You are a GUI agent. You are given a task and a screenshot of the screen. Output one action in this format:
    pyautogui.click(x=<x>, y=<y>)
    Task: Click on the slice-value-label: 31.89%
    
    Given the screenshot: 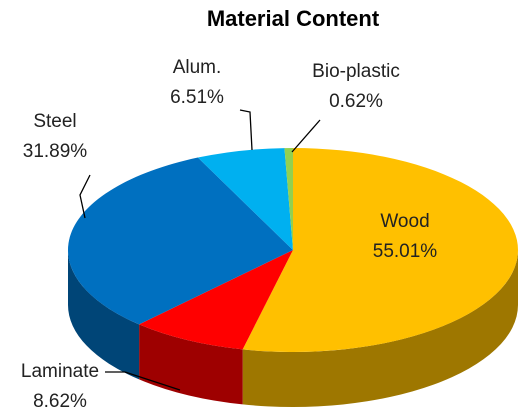 What is the action you would take?
    pyautogui.click(x=55, y=151)
    